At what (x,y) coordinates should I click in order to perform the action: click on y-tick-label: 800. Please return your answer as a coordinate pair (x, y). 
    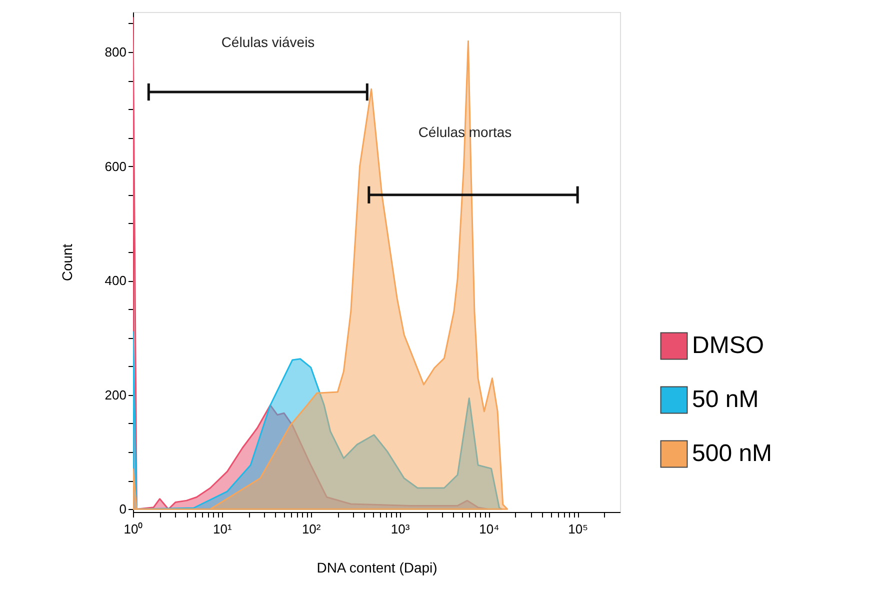
    Looking at the image, I should click on (115, 52).